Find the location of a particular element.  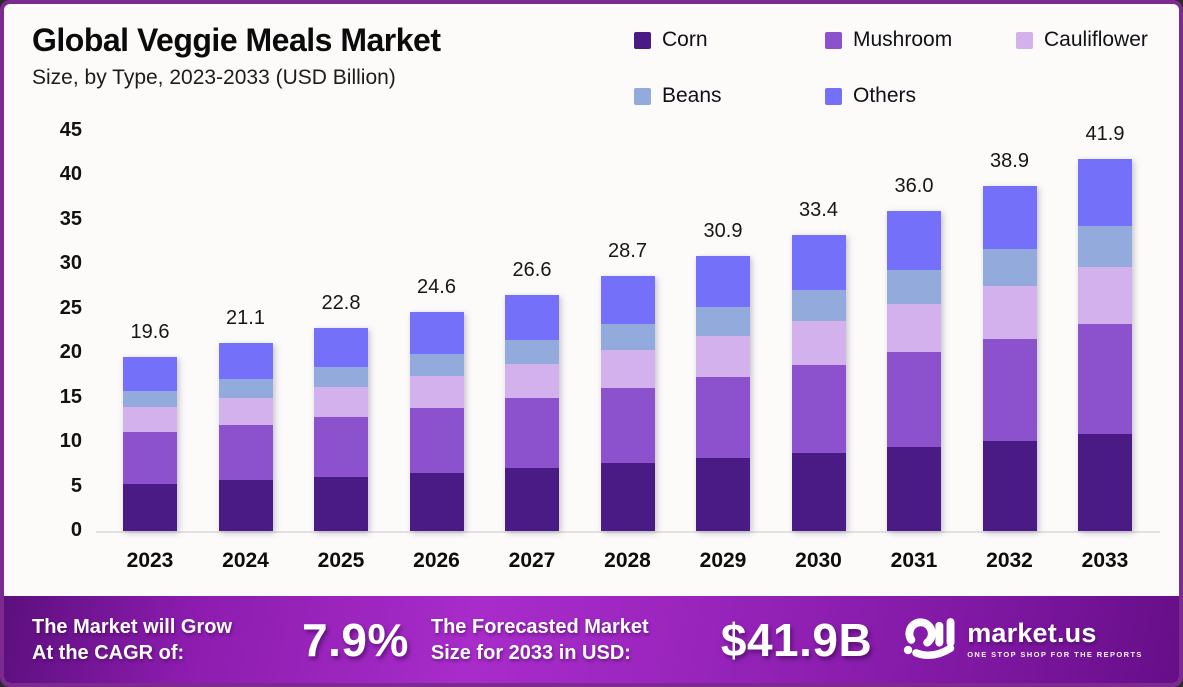

bar-segment-beans-2027 is located at coordinates (532, 351).